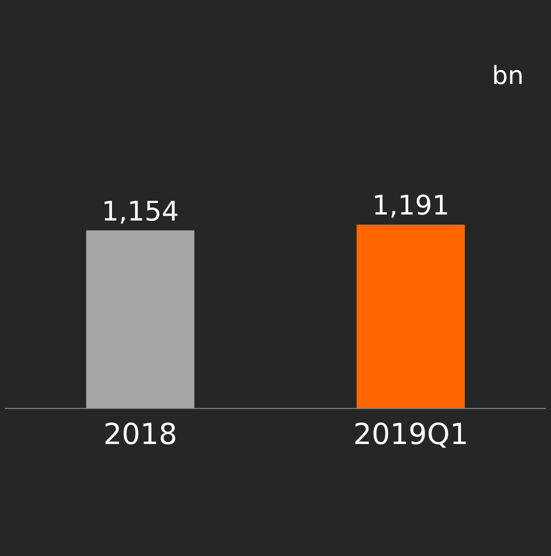  I want to click on data-label: 1,191, so click(411, 206).